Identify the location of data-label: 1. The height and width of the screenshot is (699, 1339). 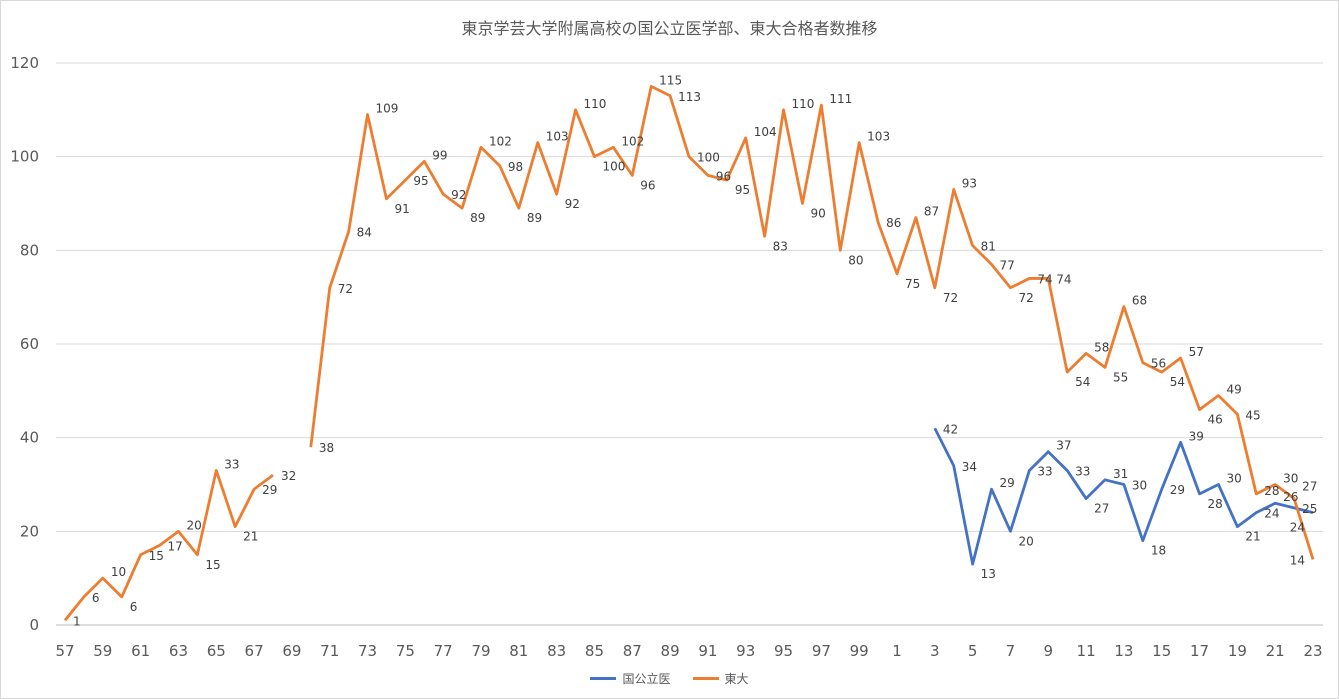
(77, 621).